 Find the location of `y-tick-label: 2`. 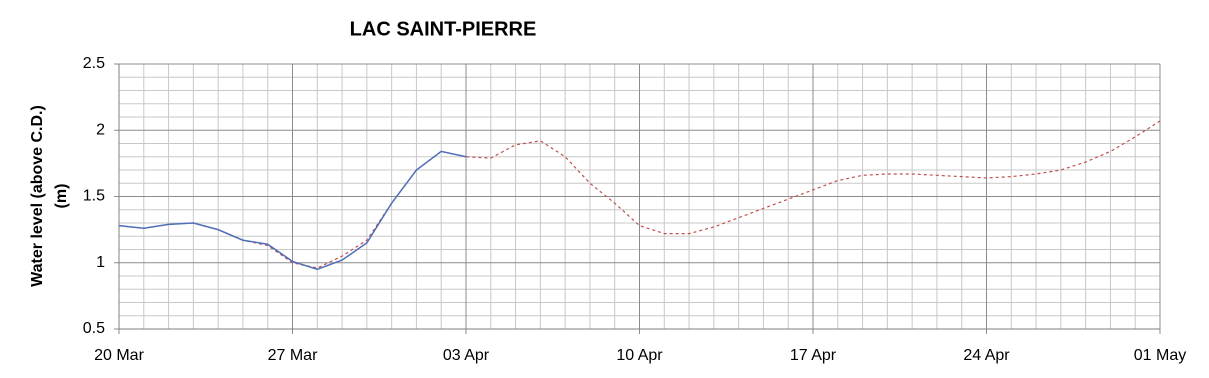

y-tick-label: 2 is located at coordinates (100, 129).